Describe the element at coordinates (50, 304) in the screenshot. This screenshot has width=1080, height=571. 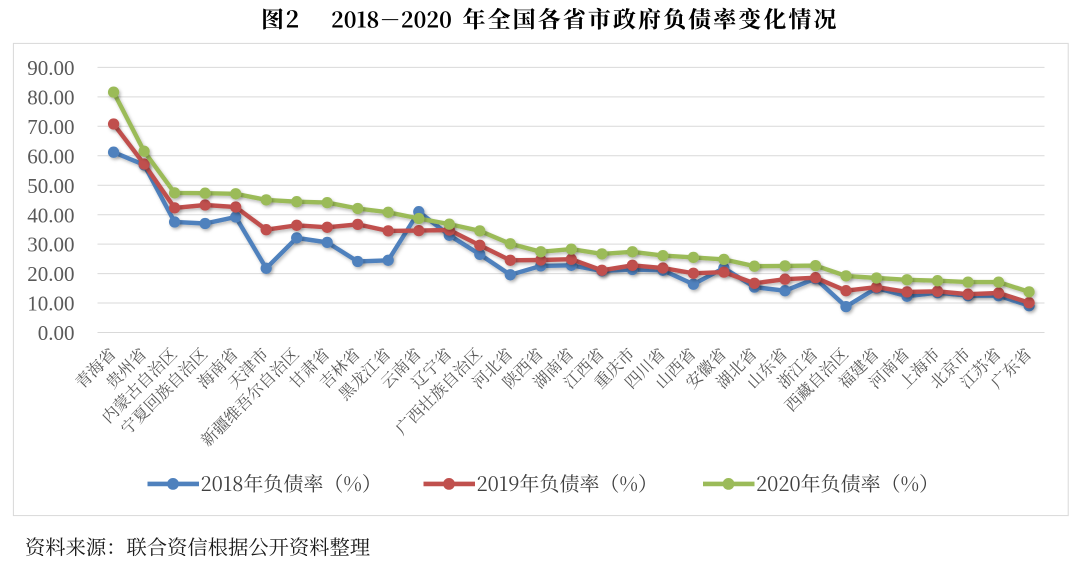
I see `svg-text: 10.00` at that location.